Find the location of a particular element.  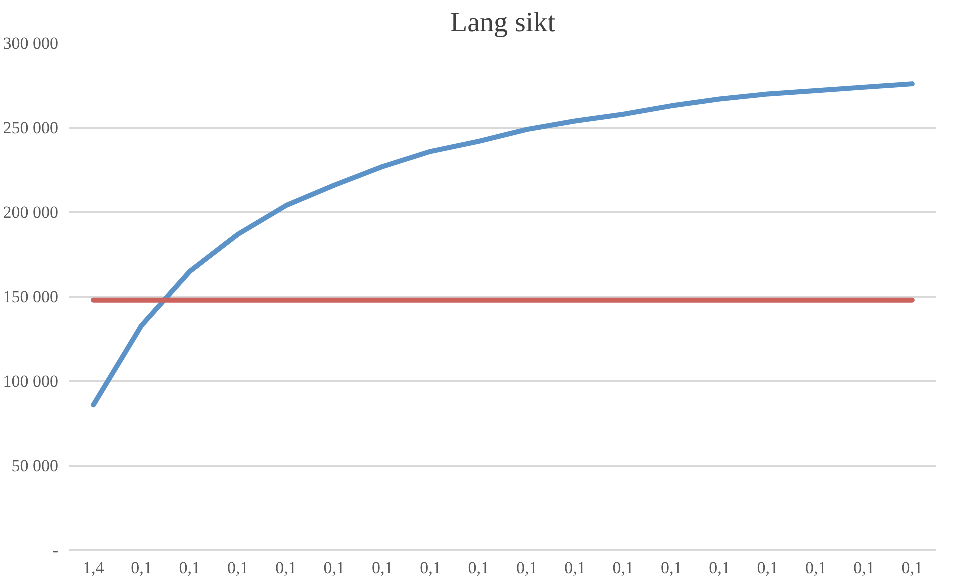

chart-title: Lang sikt is located at coordinates (503, 23).